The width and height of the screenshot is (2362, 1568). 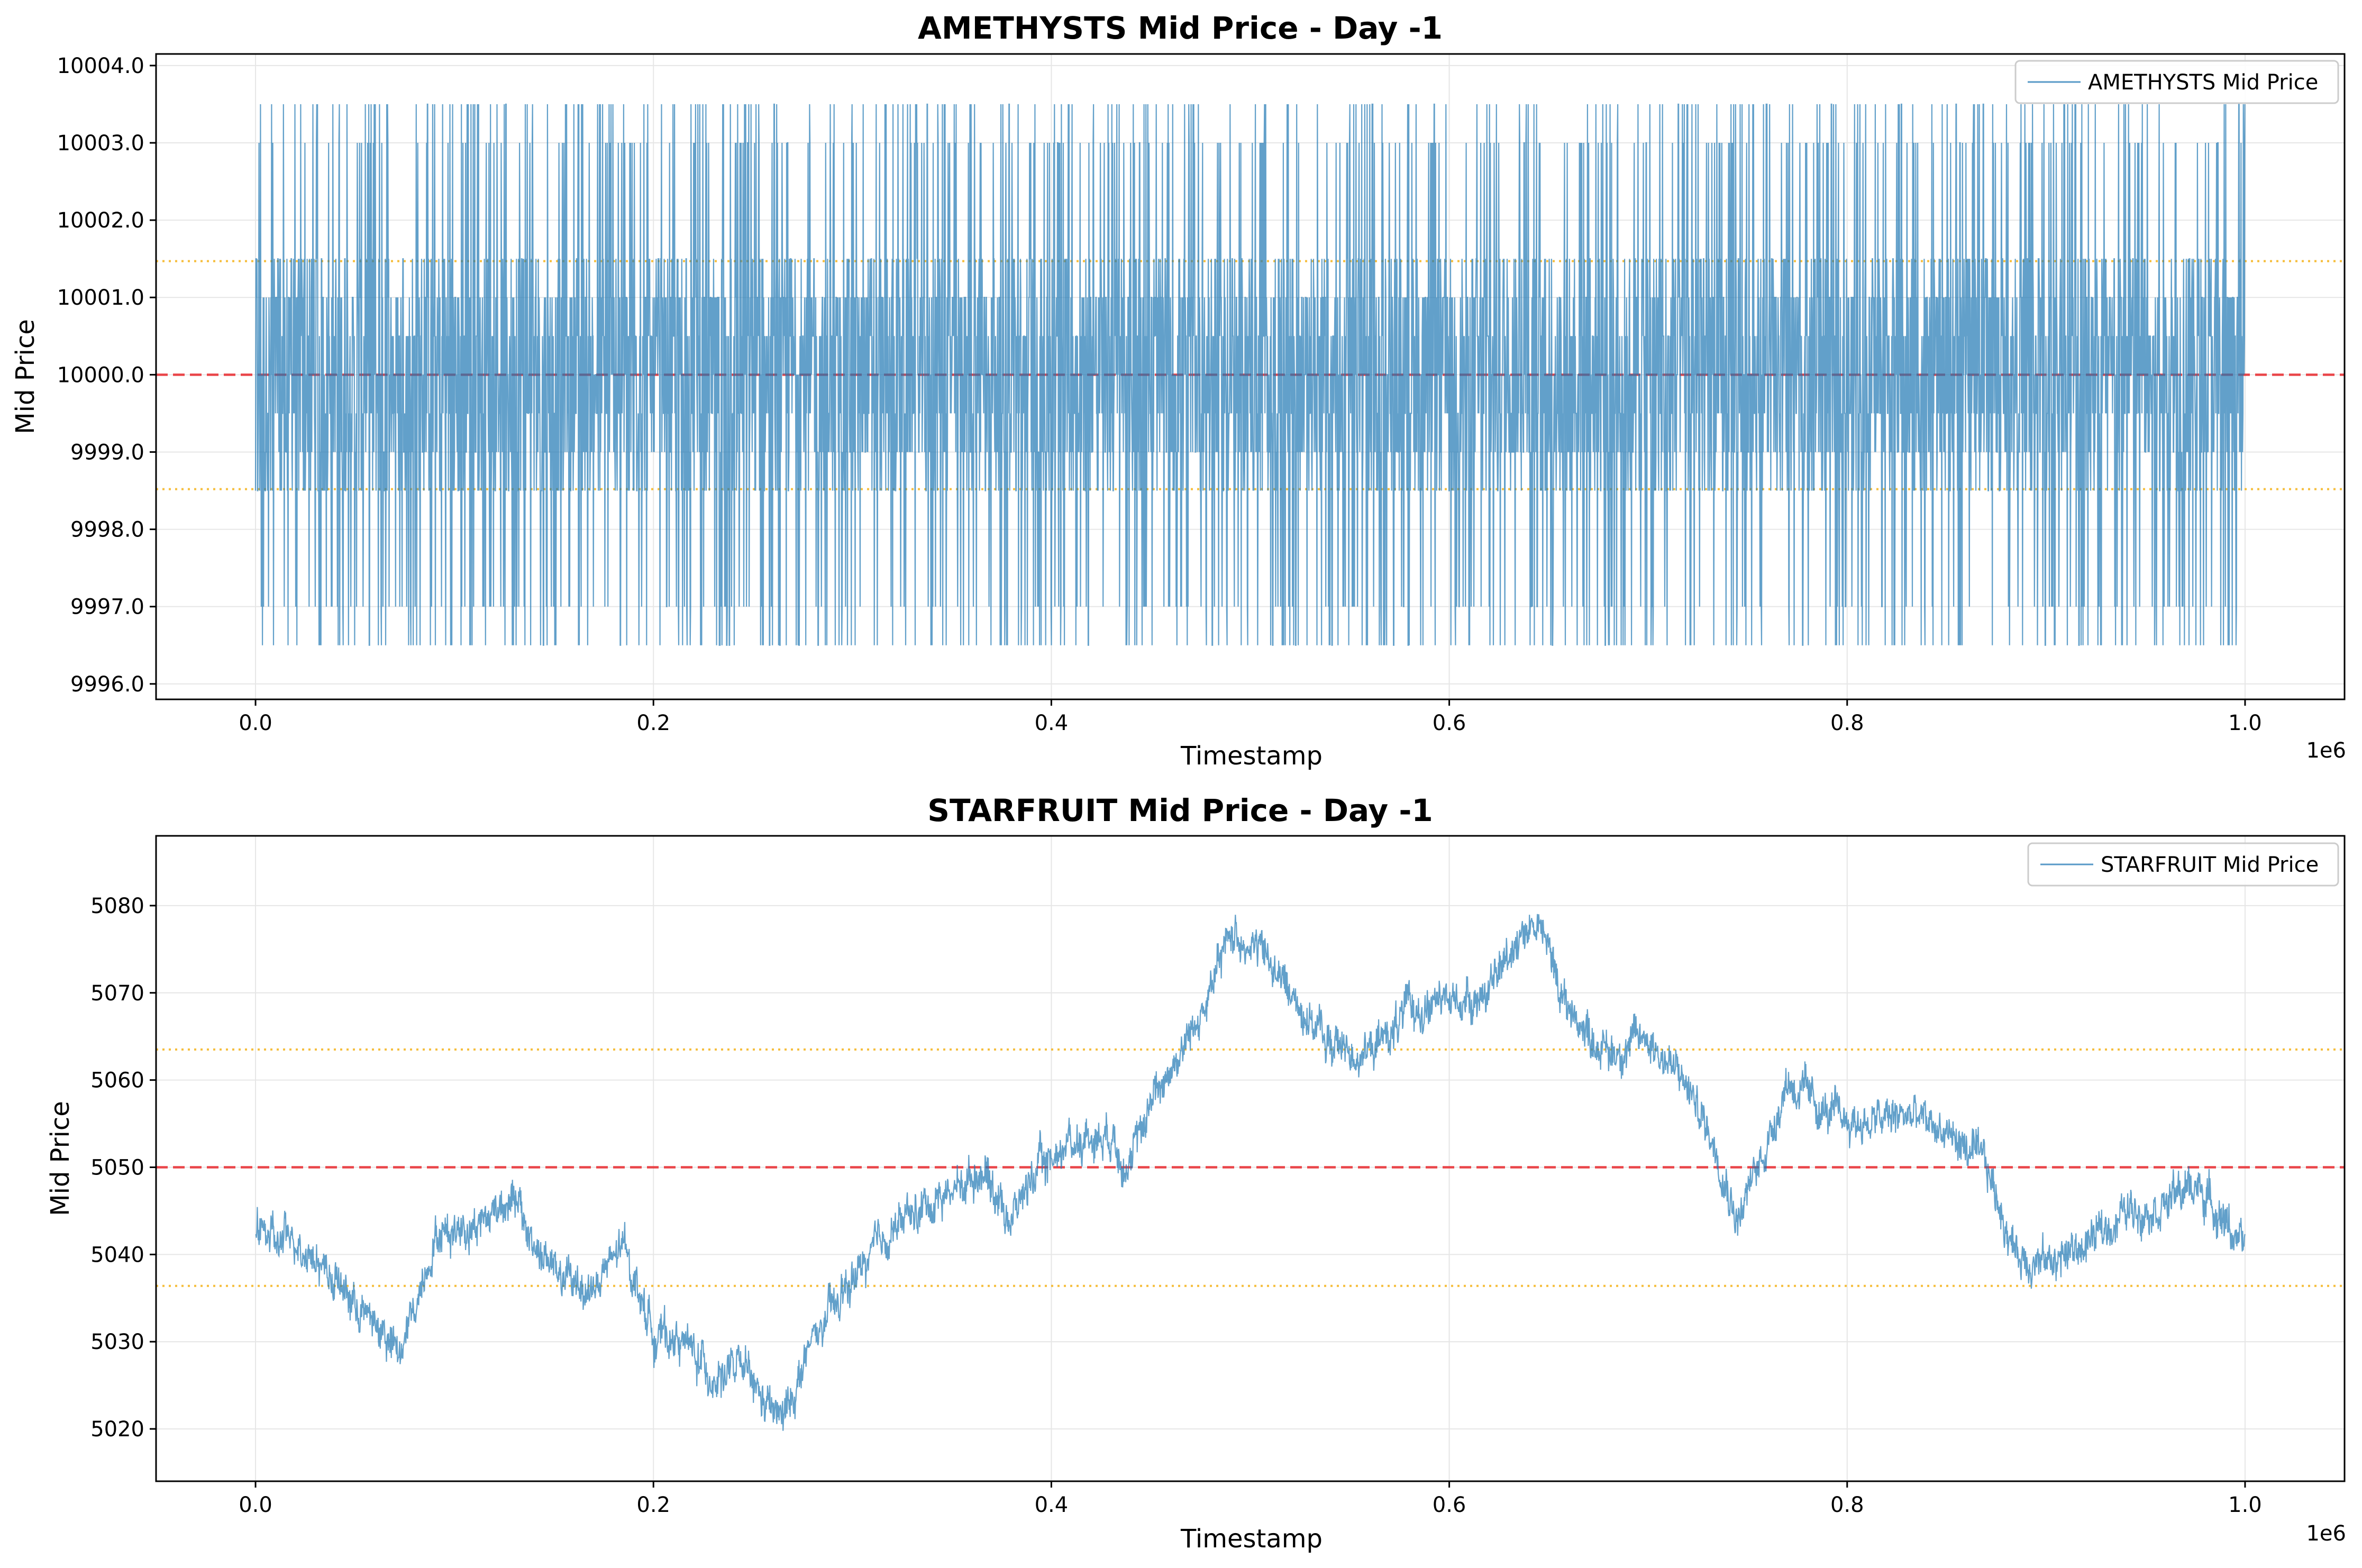 I want to click on legend-entry-label: STARFRUIT Mid Price, so click(x=2210, y=865).